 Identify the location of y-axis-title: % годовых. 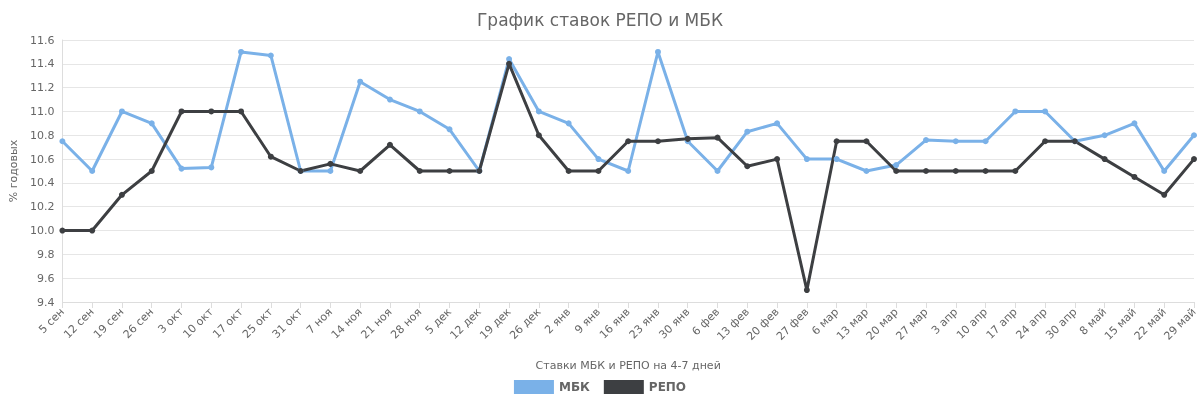
(13, 171).